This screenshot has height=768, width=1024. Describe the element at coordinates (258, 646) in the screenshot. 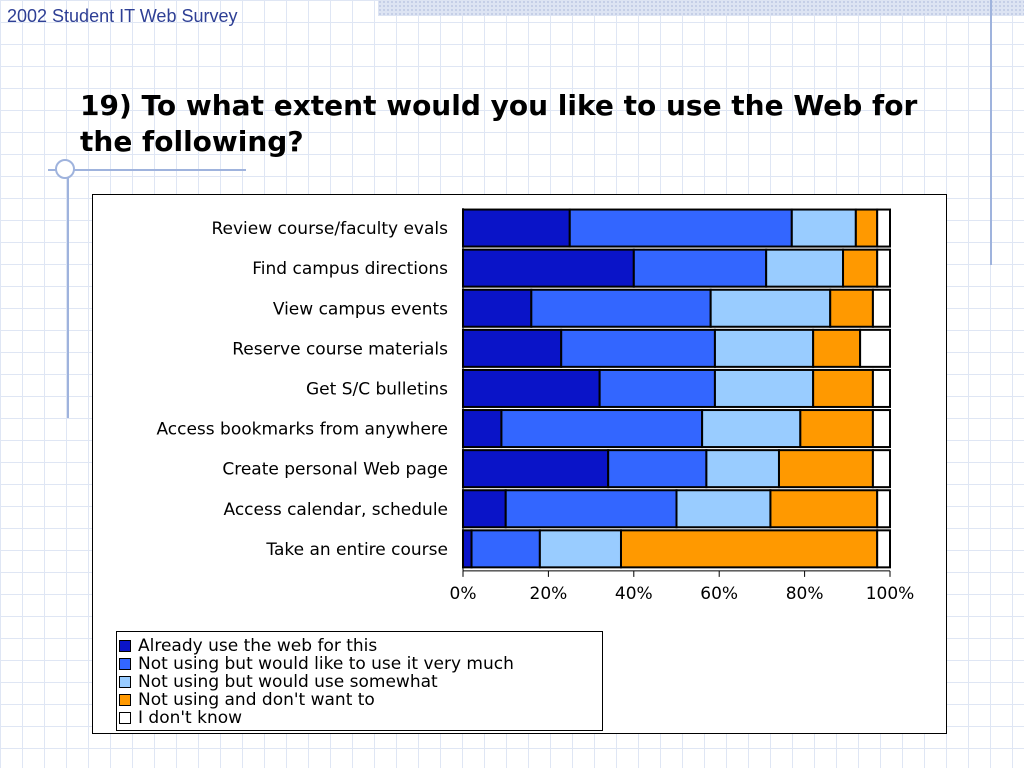

I see `legend-label: Already use the web for this` at that location.